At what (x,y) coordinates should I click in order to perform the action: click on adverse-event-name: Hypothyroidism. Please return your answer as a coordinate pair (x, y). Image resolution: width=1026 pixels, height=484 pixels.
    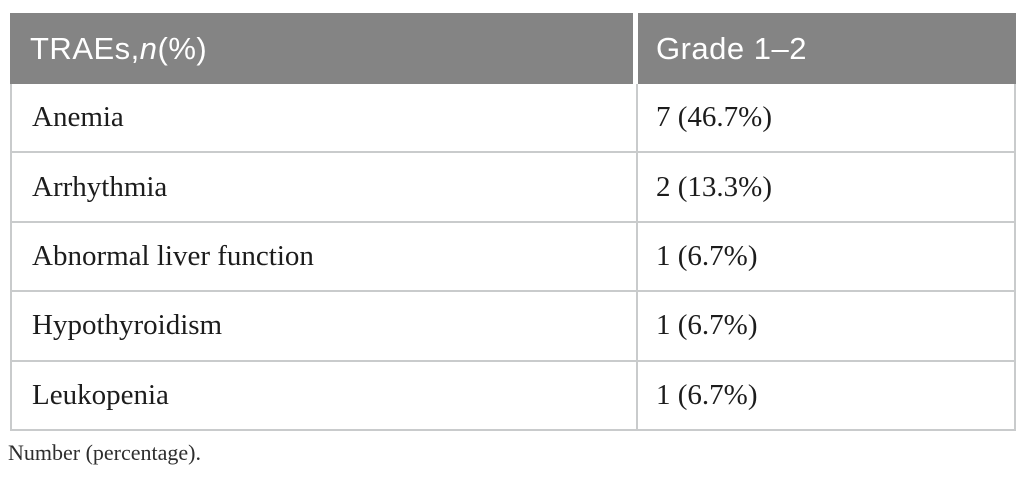
    Looking at the image, I should click on (127, 325).